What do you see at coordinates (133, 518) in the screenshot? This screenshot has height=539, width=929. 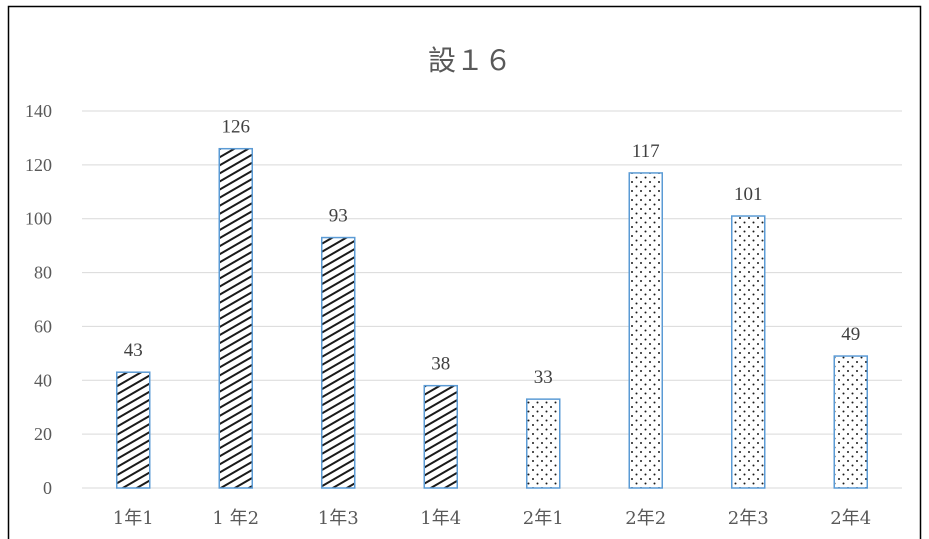 I see `x-category-label: 1年1` at bounding box center [133, 518].